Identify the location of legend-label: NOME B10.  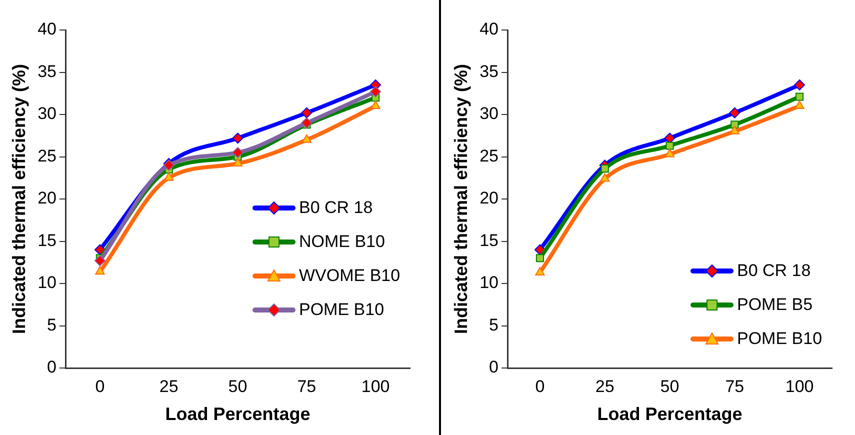
(342, 242).